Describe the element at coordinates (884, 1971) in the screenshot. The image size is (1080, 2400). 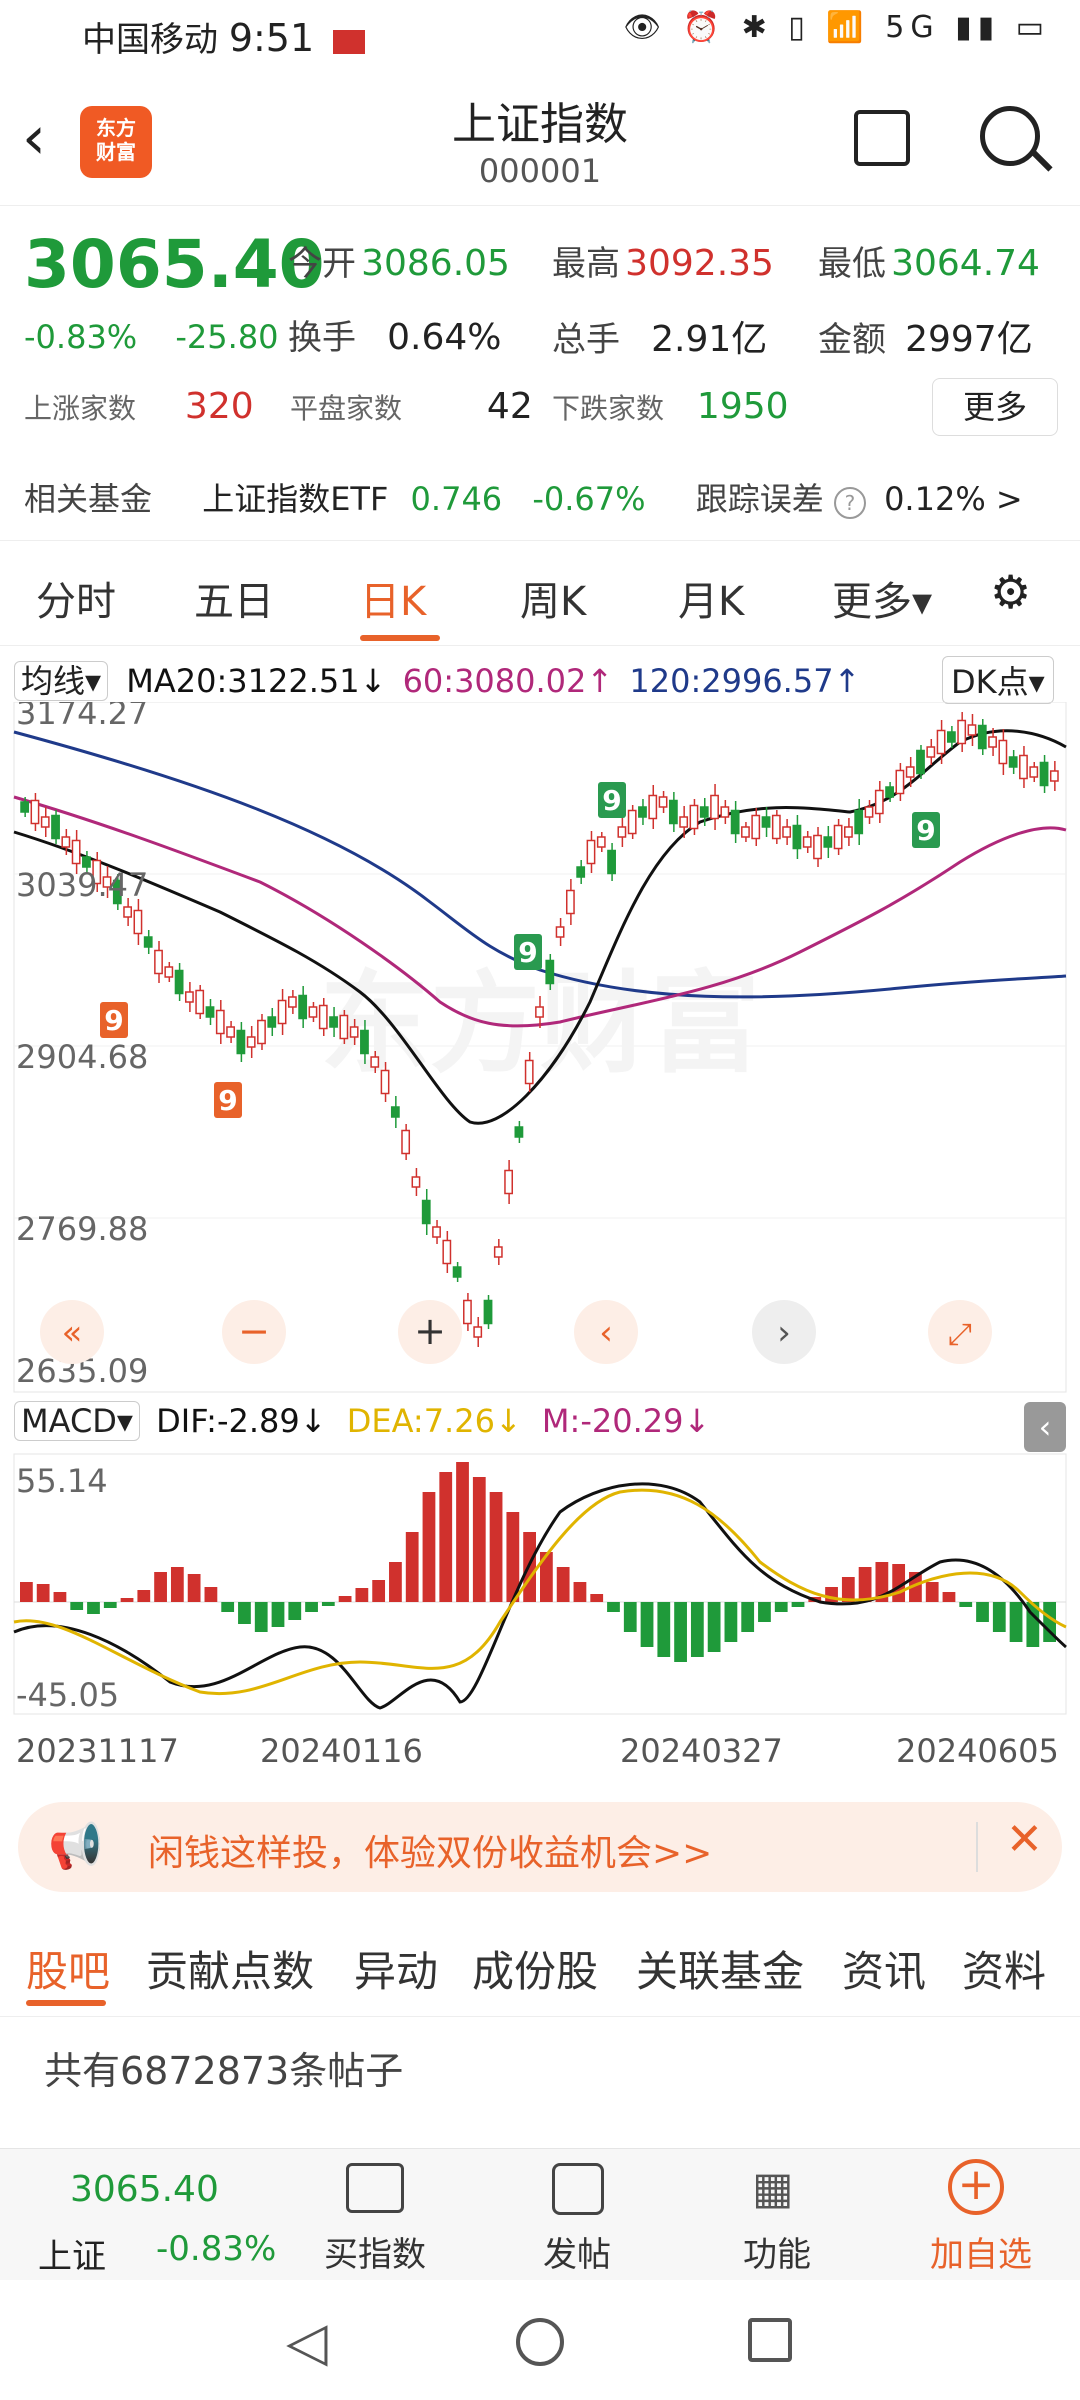
I see `tab-news: 资讯` at that location.